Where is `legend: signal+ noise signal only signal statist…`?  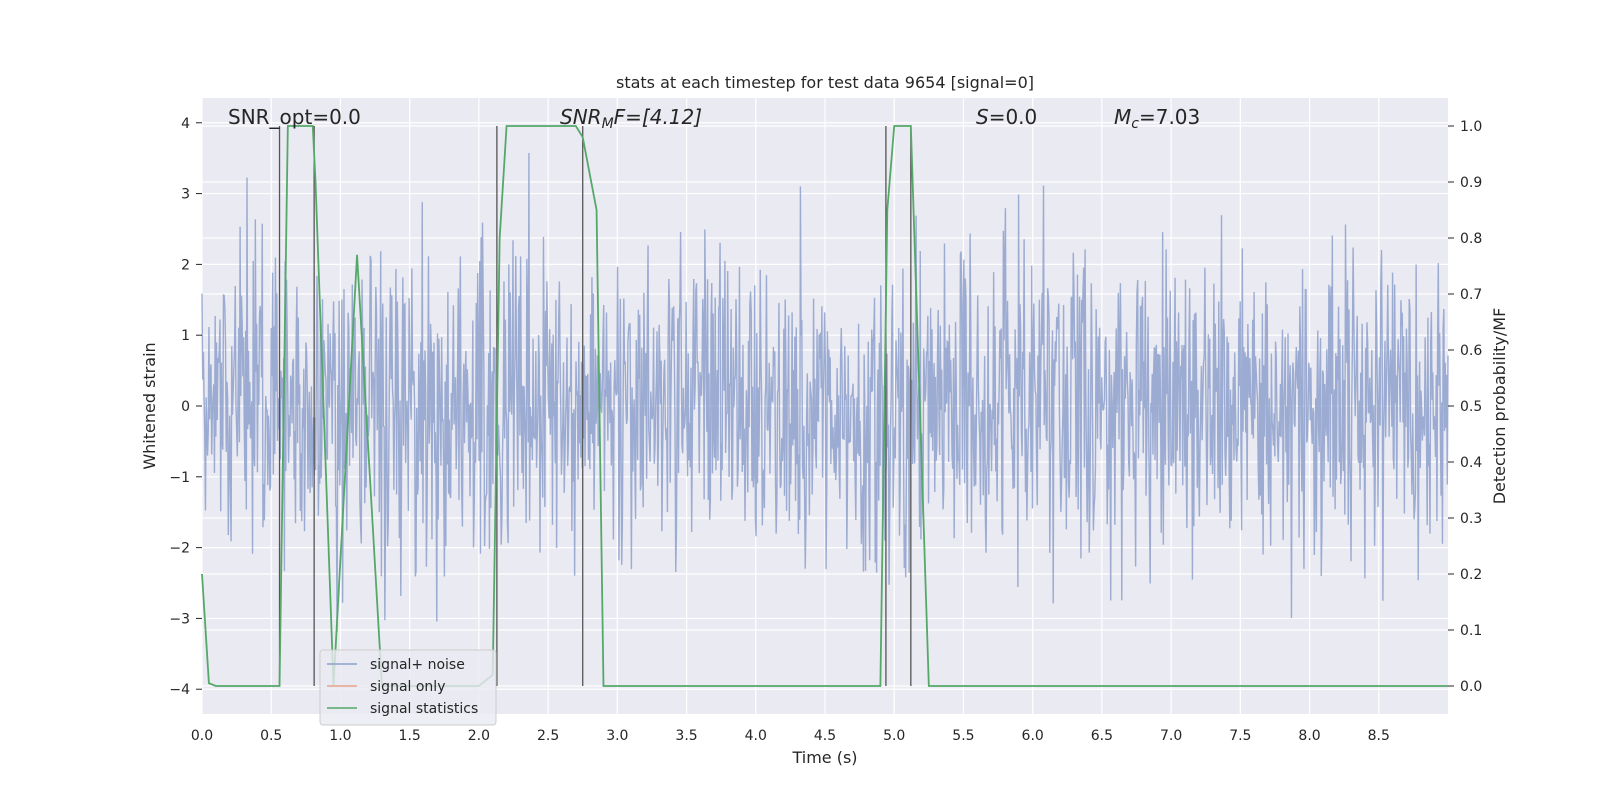 legend: signal+ noise signal only signal statist… is located at coordinates (408, 687).